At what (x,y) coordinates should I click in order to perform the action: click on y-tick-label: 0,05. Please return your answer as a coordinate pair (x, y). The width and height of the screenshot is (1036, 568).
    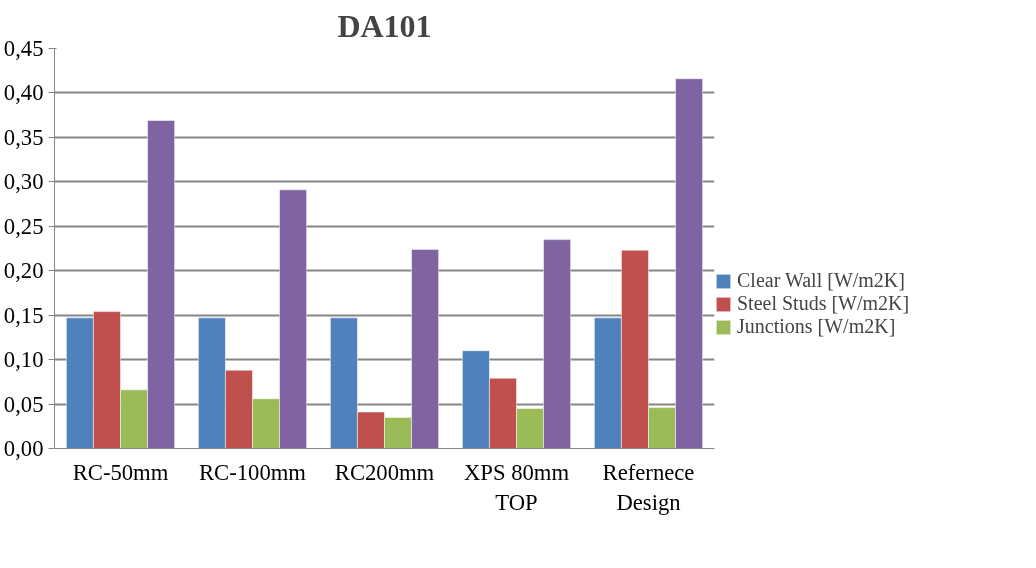
    Looking at the image, I should click on (23, 404).